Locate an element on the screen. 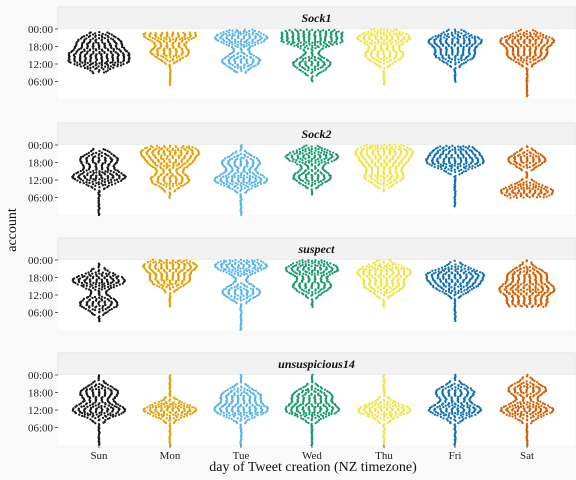  swarm-Sock1-Sat is located at coordinates (527, 63).